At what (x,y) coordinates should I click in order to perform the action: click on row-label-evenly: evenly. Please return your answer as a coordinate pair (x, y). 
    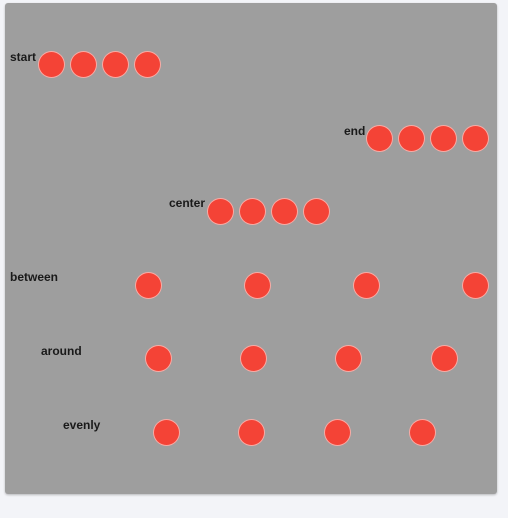
    Looking at the image, I should click on (82, 425).